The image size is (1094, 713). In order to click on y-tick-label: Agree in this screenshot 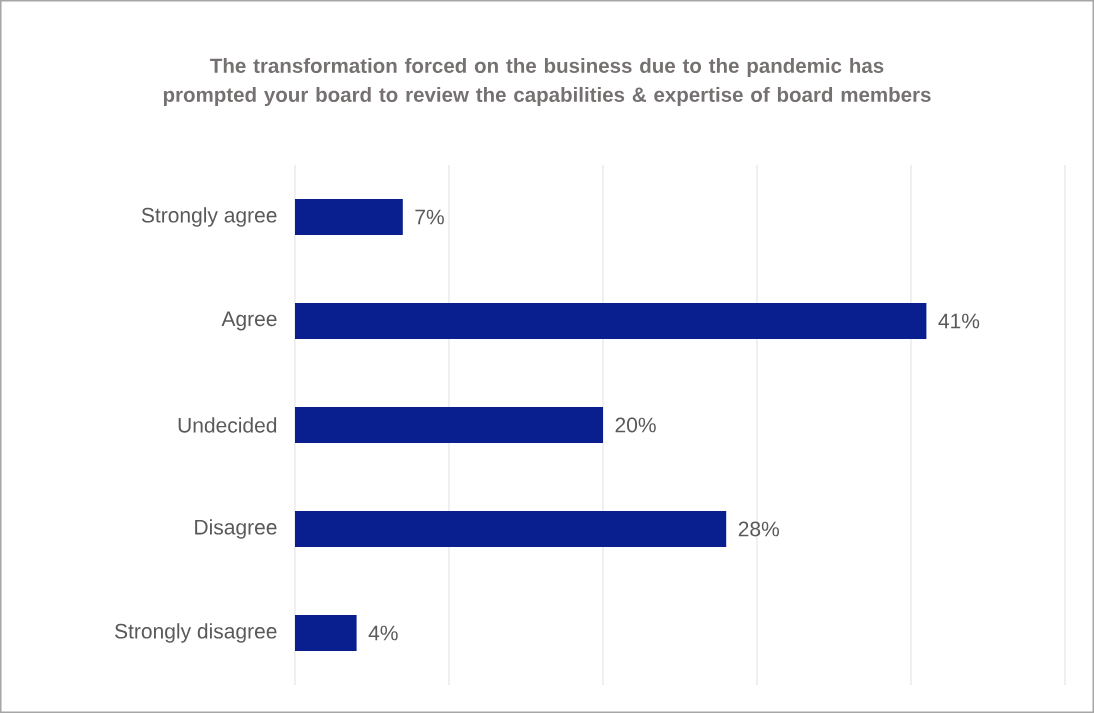, I will do `click(249, 321)`.